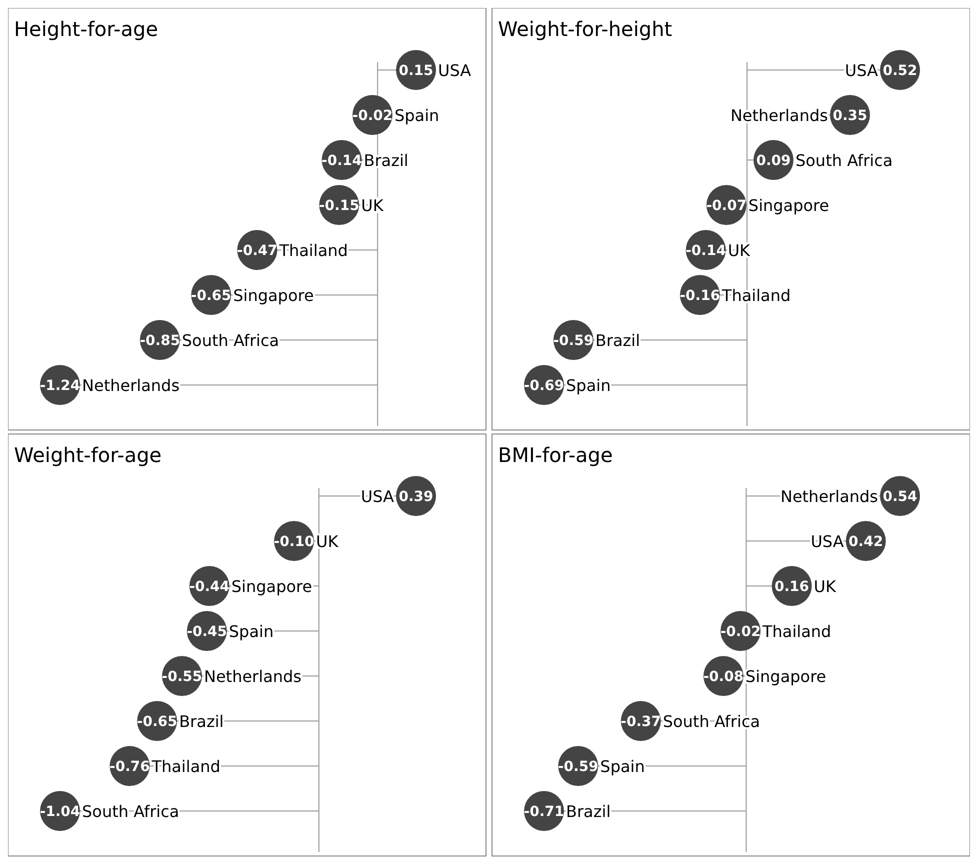 The image size is (972, 867). What do you see at coordinates (130, 767) in the screenshot?
I see `data-label: -0.76` at bounding box center [130, 767].